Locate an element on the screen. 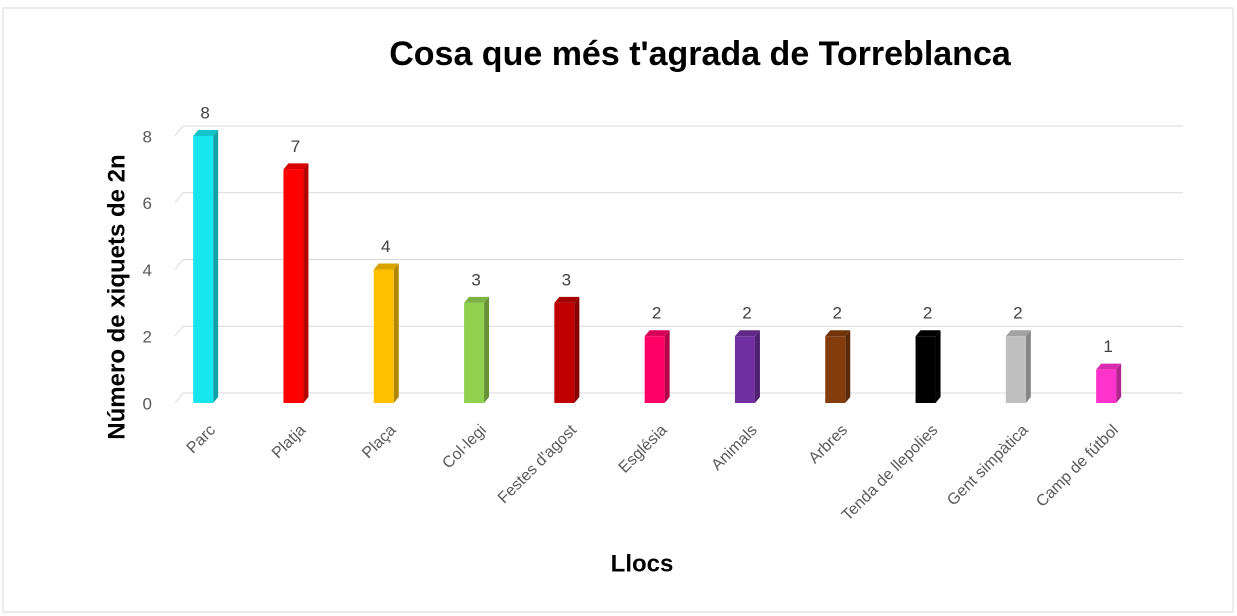 The height and width of the screenshot is (616, 1237). data-label: 8 is located at coordinates (204, 112).